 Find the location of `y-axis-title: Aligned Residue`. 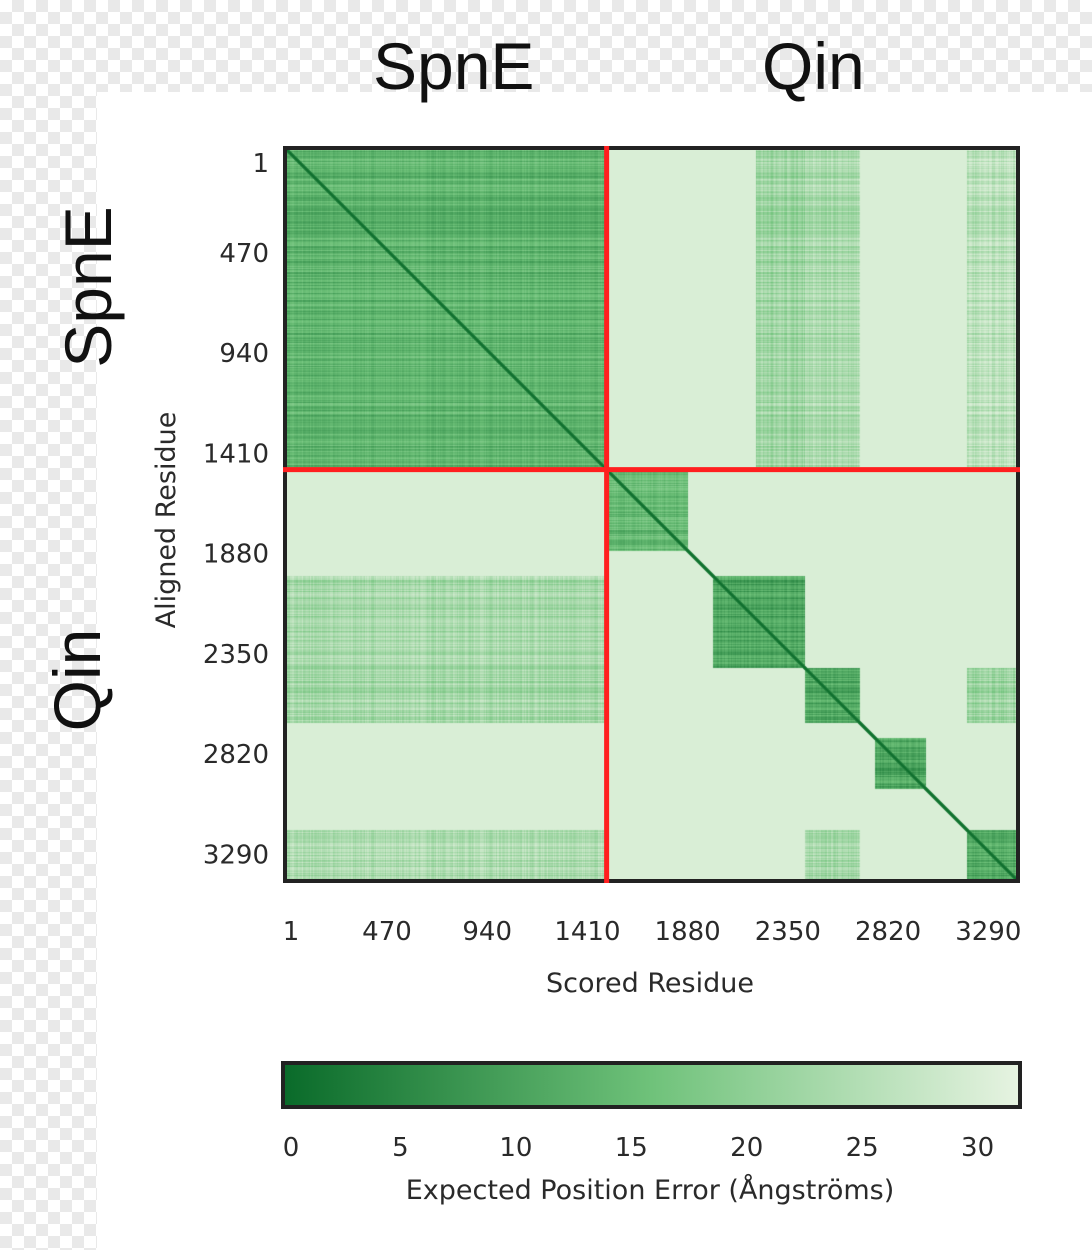

y-axis-title: Aligned Residue is located at coordinates (166, 520).